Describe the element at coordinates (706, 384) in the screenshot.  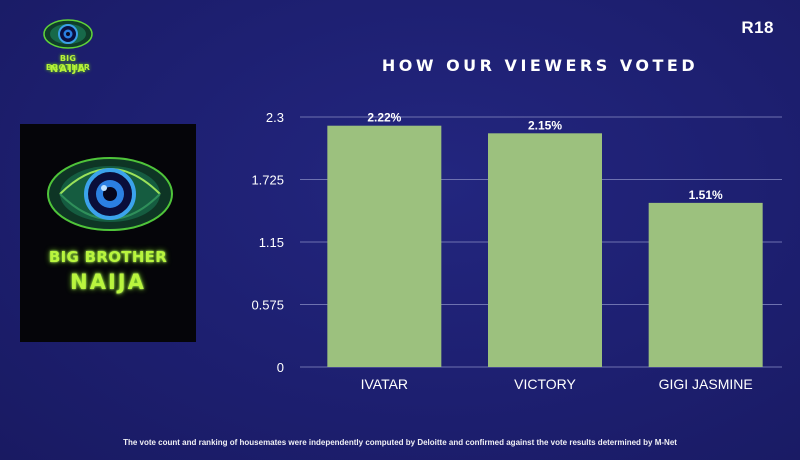
I see `x-tick-label: GIGI JASMINE` at that location.